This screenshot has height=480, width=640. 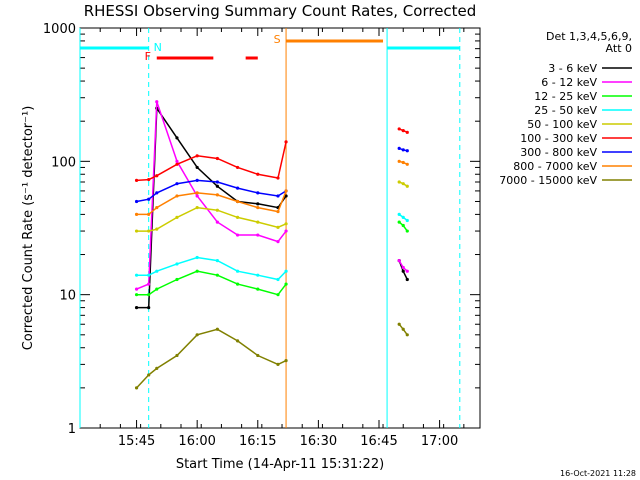 I want to click on legend-label: 100 - 300 keV, so click(x=558, y=138).